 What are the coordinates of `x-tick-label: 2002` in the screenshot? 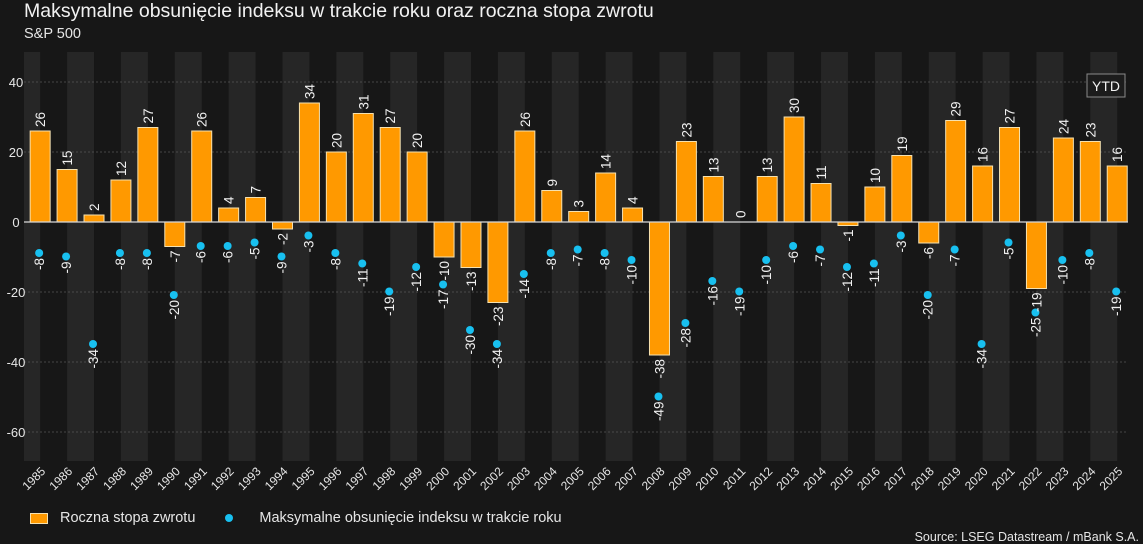 It's located at (491, 478).